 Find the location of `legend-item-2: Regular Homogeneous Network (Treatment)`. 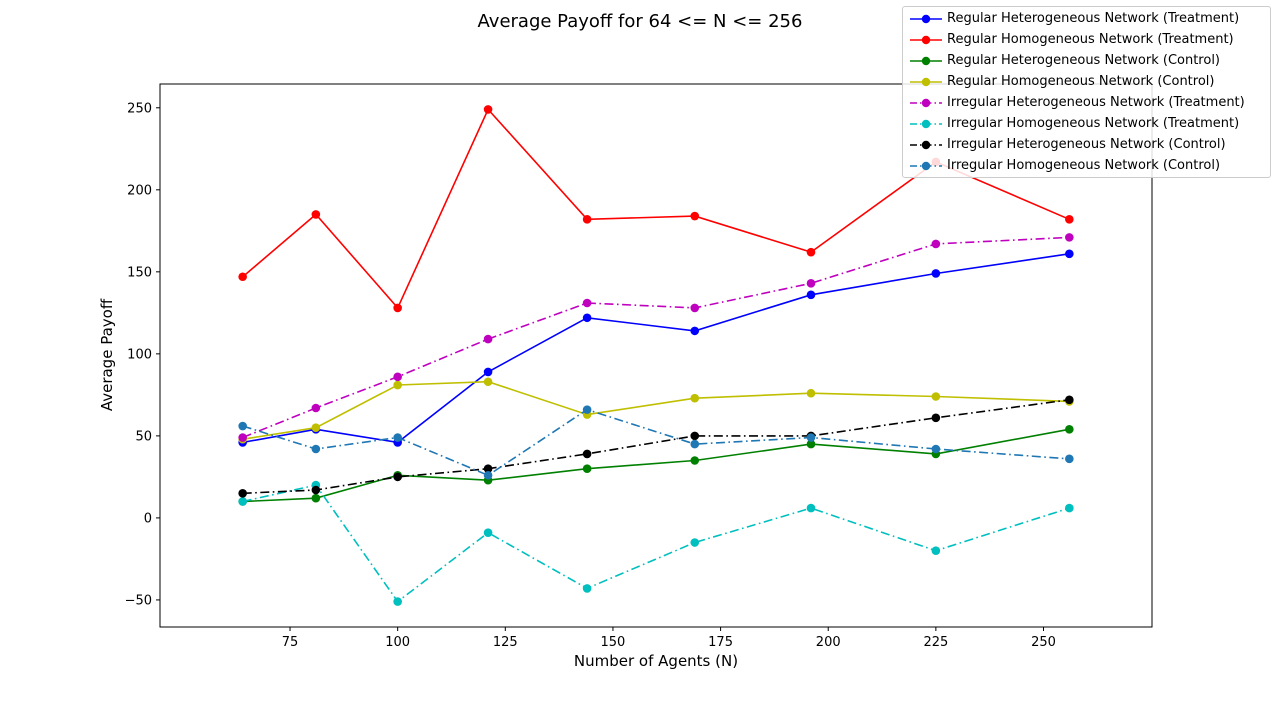

legend-item-2: Regular Homogeneous Network (Treatment) is located at coordinates (1086, 40).